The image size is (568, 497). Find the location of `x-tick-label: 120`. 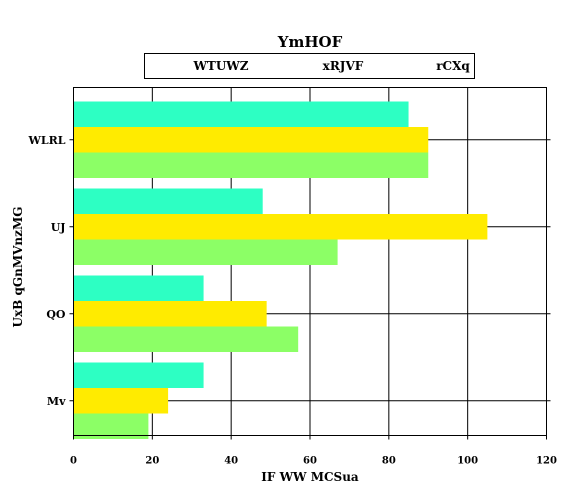

x-tick-label: 120 is located at coordinates (546, 461).